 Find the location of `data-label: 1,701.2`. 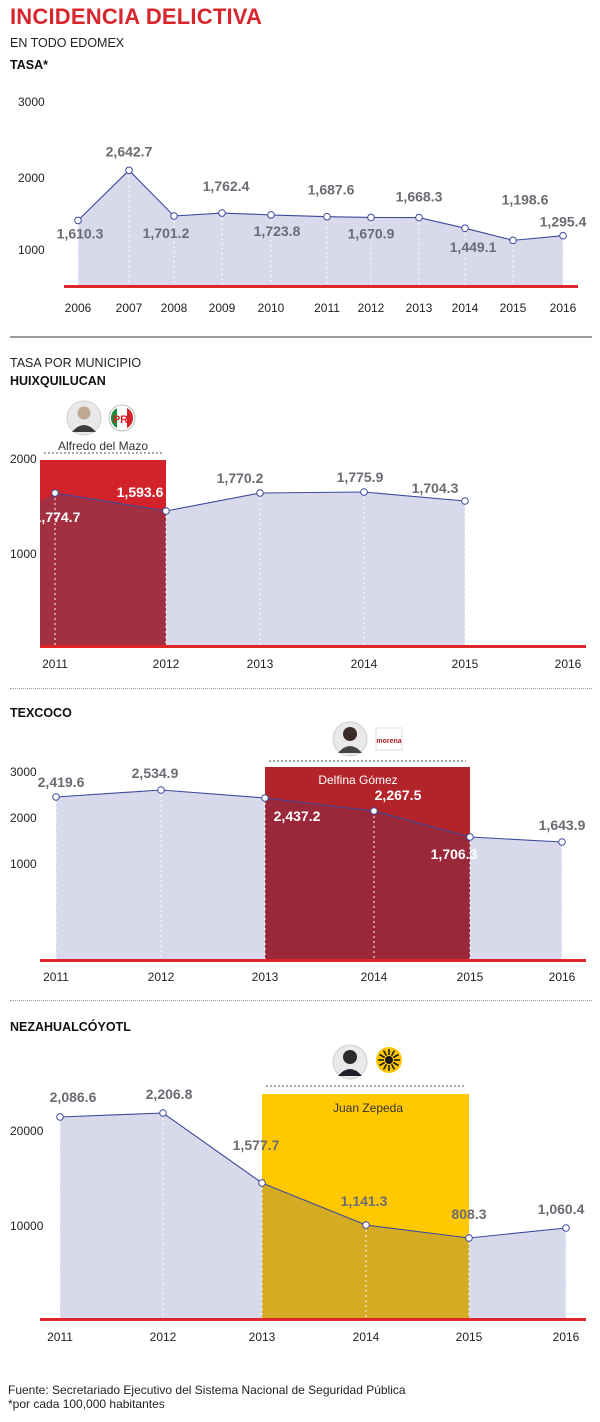

data-label: 1,701.2 is located at coordinates (166, 233).